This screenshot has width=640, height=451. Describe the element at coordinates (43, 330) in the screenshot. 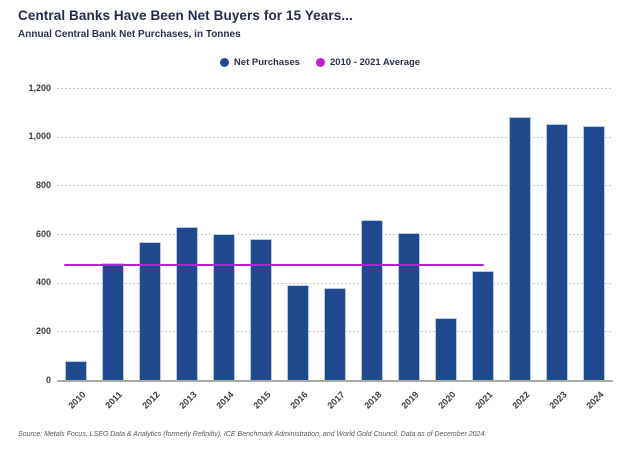

I see `y-tick-label-200: 200` at that location.